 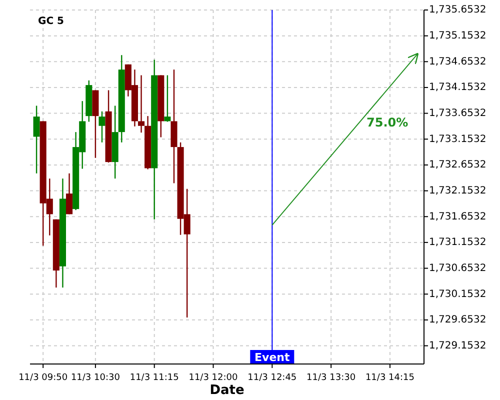 What do you see at coordinates (95, 378) in the screenshot?
I see `x-tick-label: 11/3 10:30` at bounding box center [95, 378].